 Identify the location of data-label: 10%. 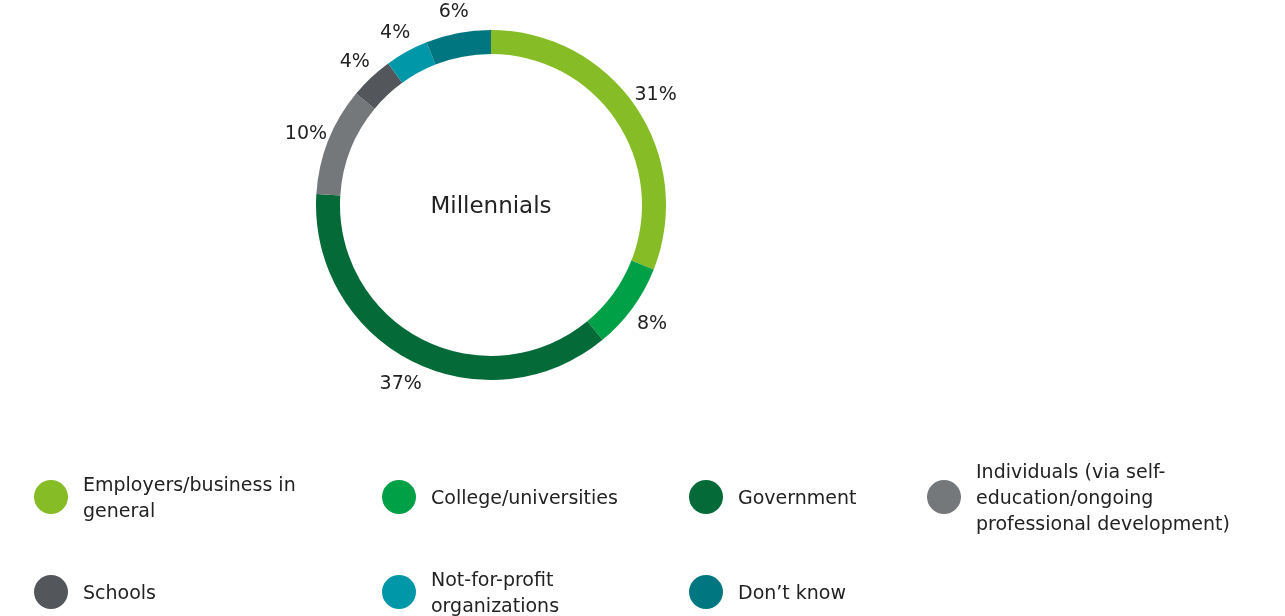
(306, 131).